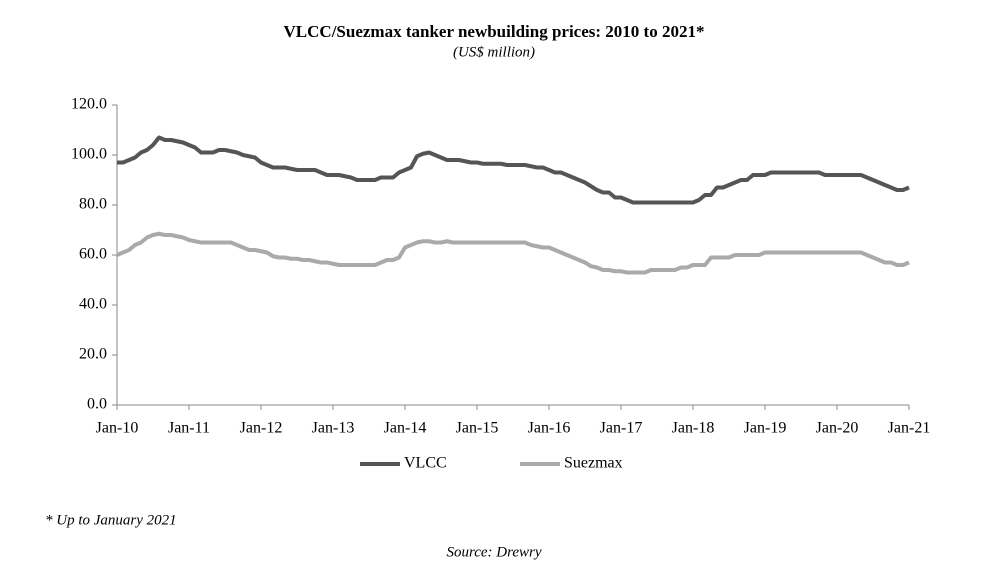 Image resolution: width=983 pixels, height=579 pixels. Describe the element at coordinates (405, 428) in the screenshot. I see `x-tick-label: Jan-14` at that location.